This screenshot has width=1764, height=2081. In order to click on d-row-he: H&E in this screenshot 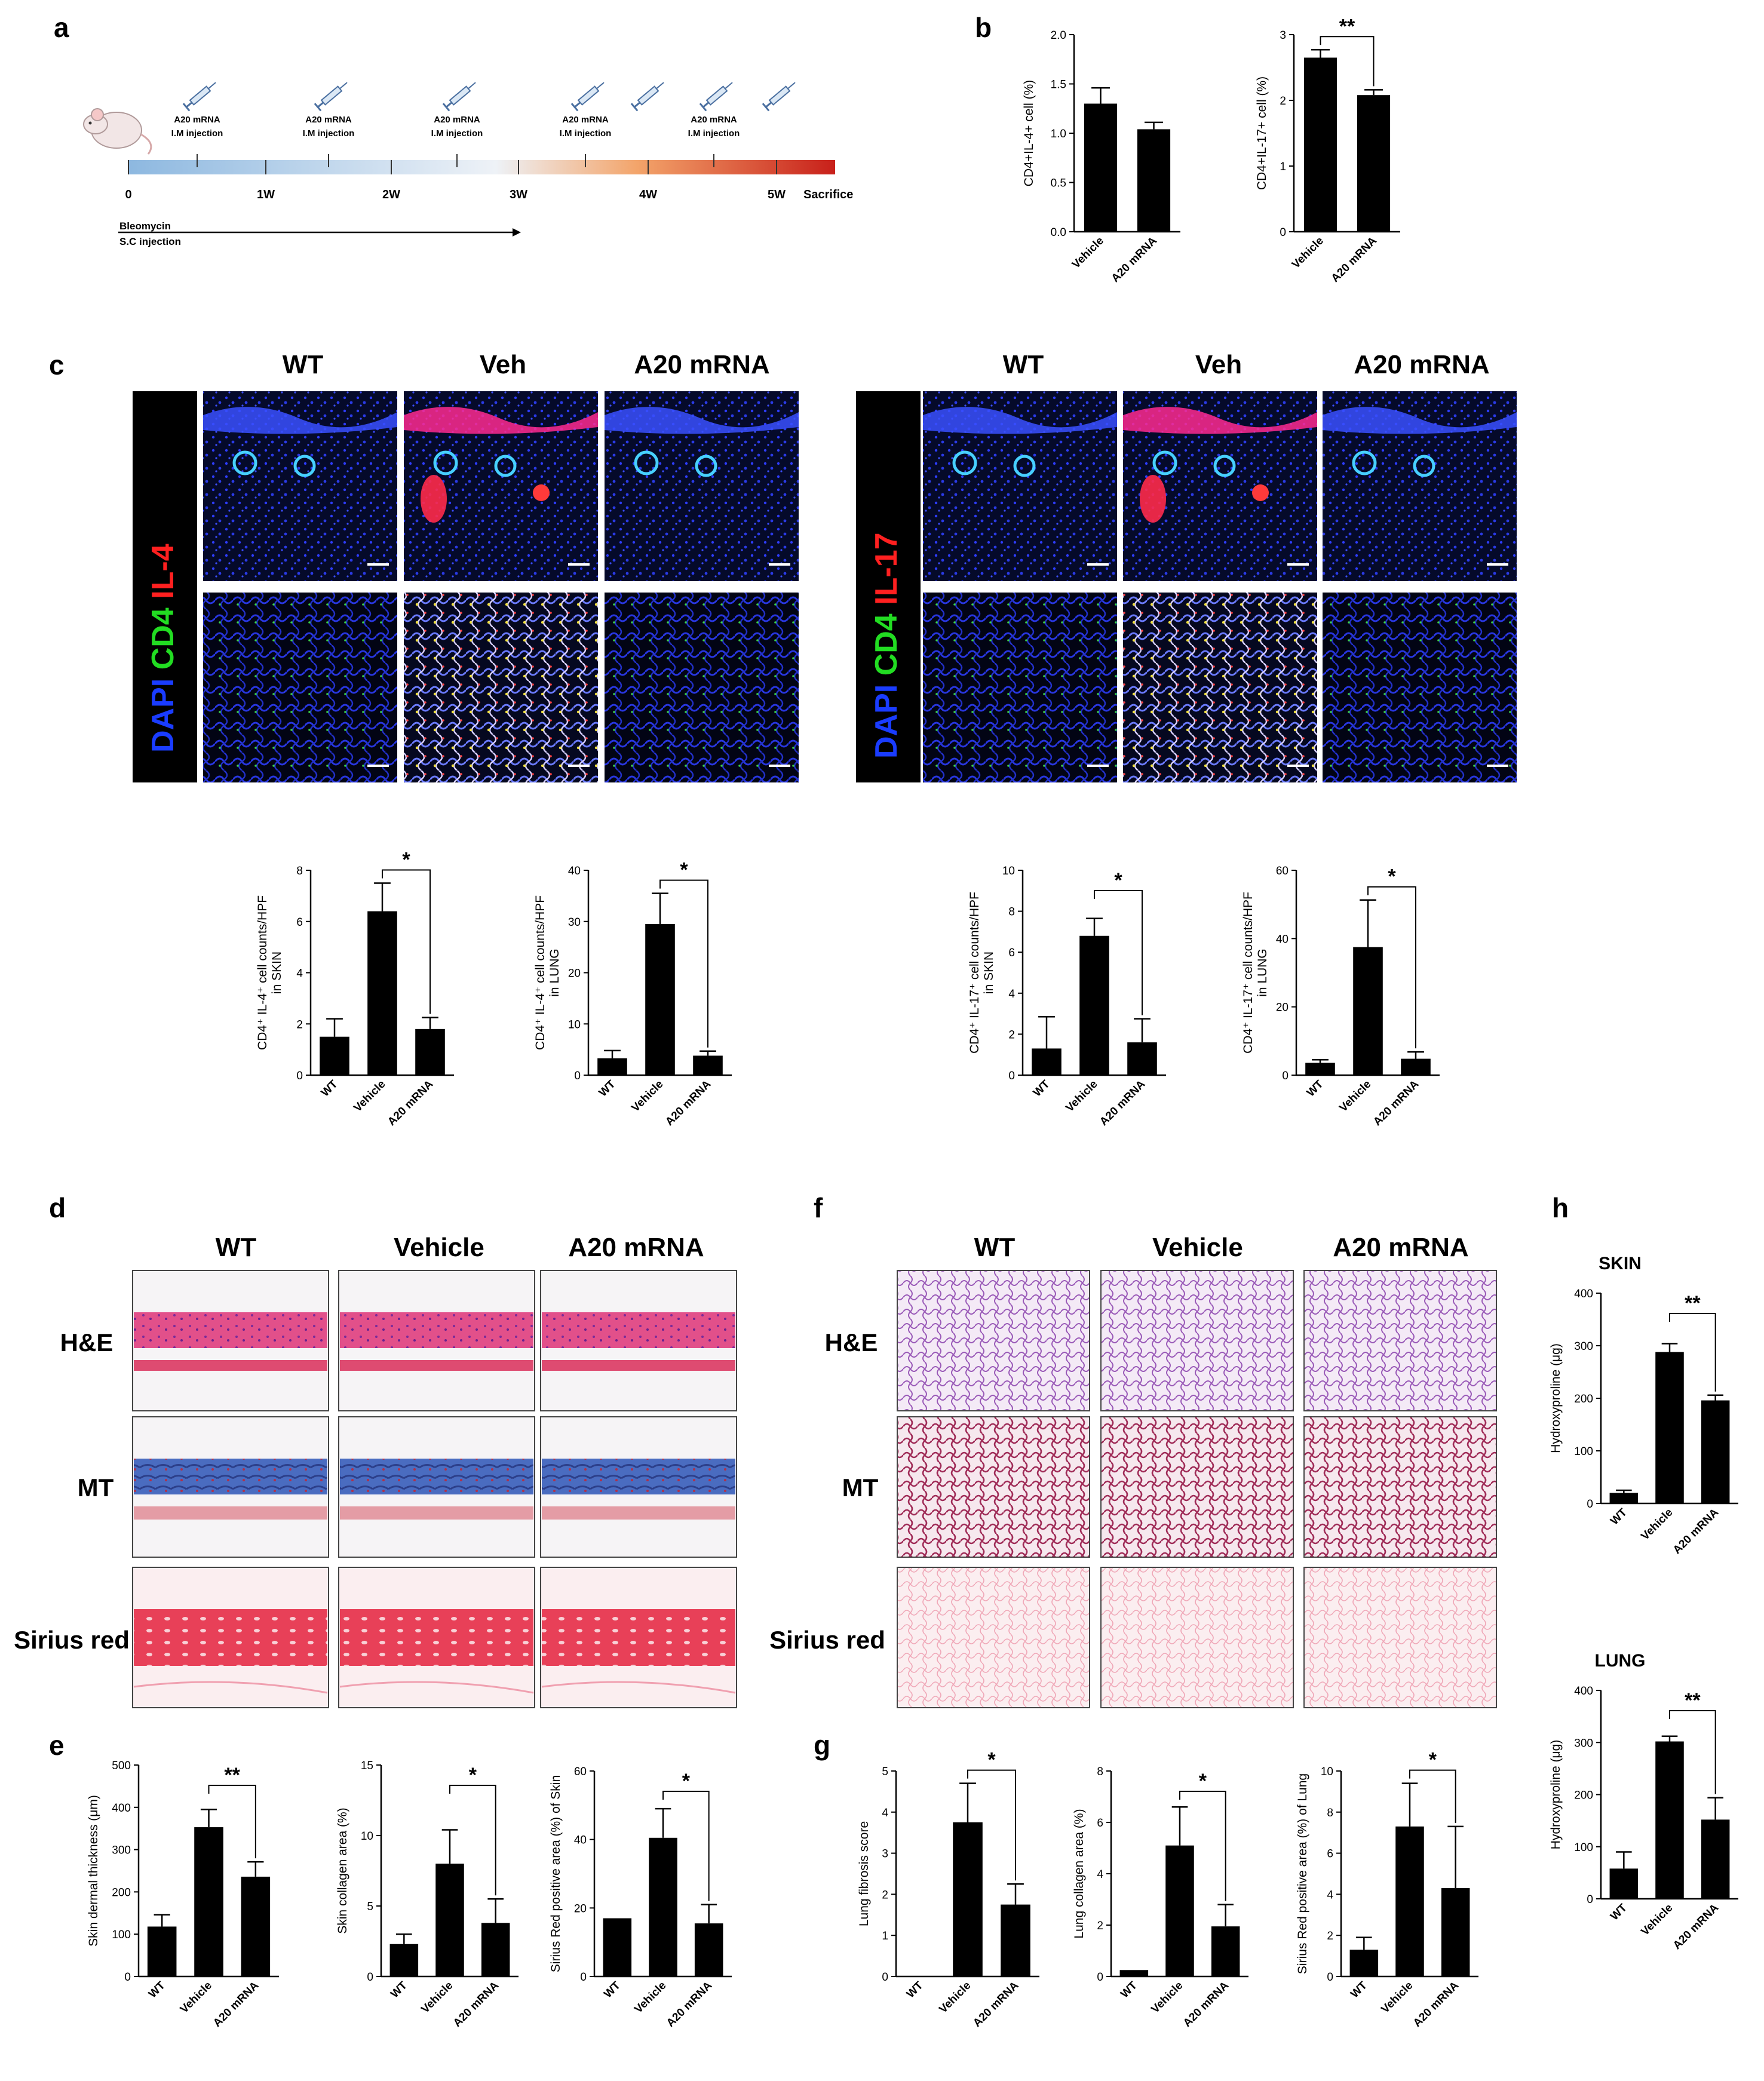, I will do `click(86, 1342)`.